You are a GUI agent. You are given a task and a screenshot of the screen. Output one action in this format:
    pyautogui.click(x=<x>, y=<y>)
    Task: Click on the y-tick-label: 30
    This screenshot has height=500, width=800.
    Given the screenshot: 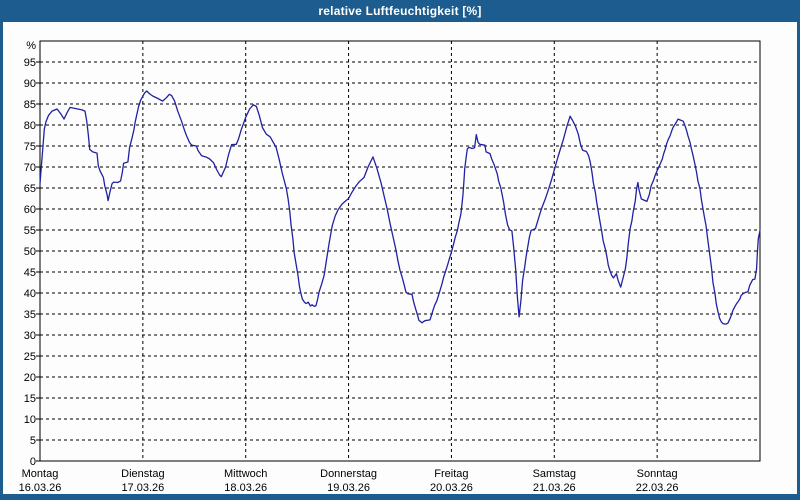 What is the action you would take?
    pyautogui.click(x=30, y=336)
    